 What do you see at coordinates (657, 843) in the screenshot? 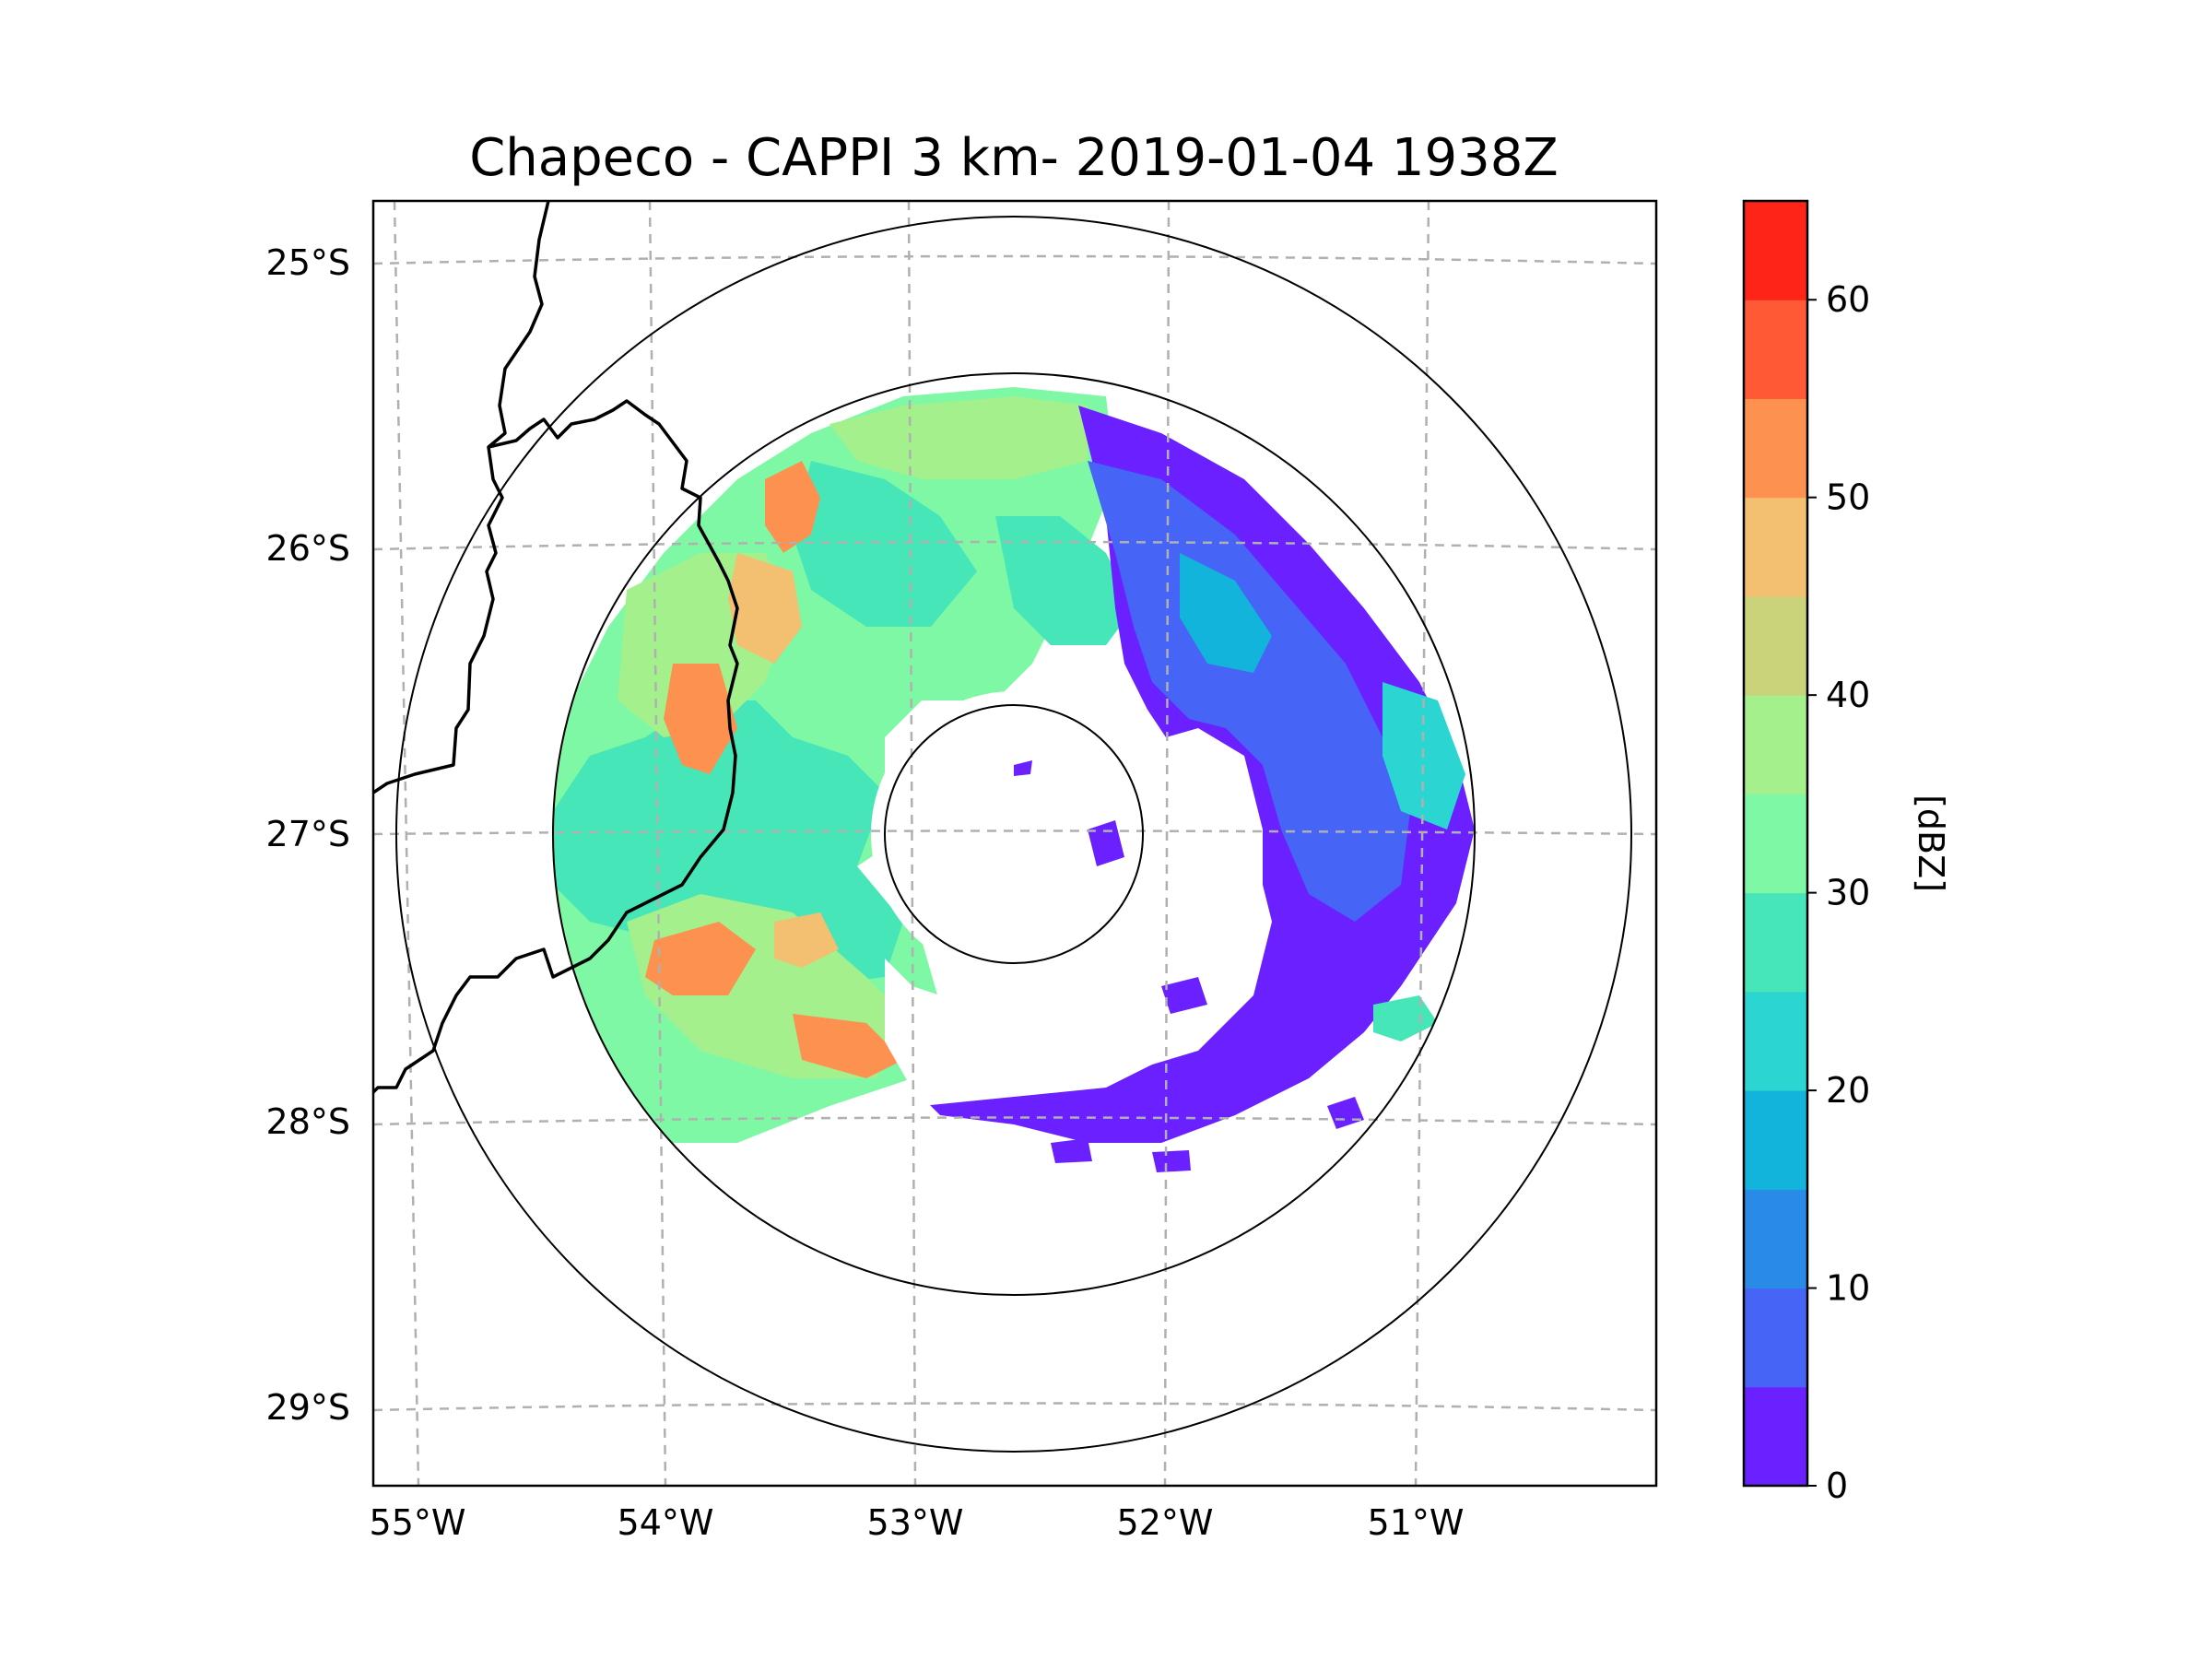
I see `lon-line-54w` at bounding box center [657, 843].